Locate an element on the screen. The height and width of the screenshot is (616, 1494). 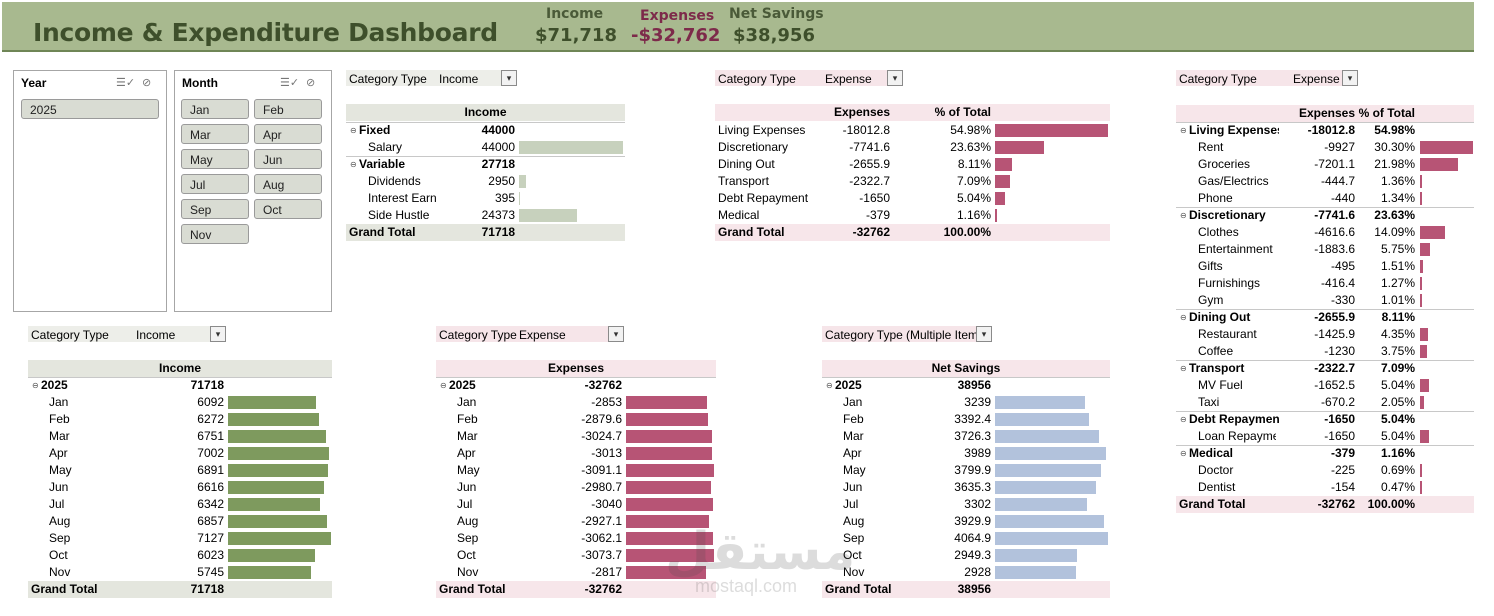
month-slicer-item: May is located at coordinates (215, 159).